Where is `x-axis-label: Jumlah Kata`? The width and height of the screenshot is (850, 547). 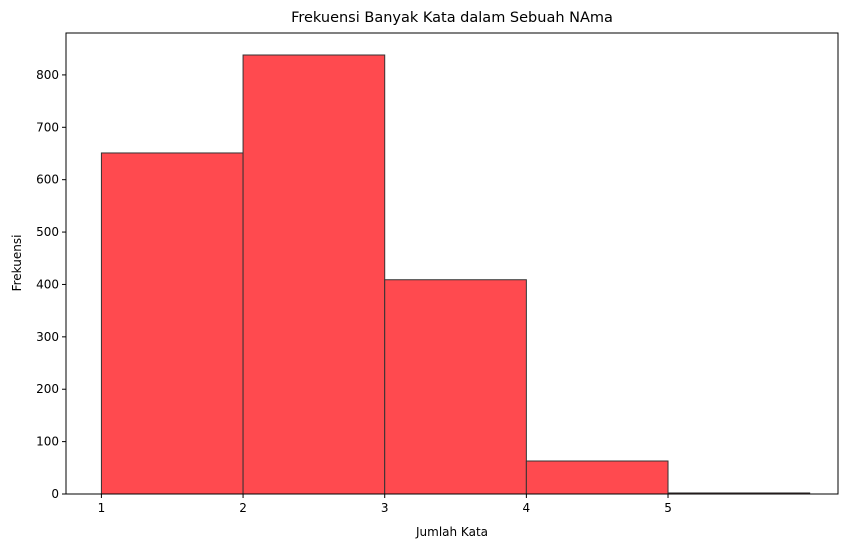
x-axis-label: Jumlah Kata is located at coordinates (451, 532).